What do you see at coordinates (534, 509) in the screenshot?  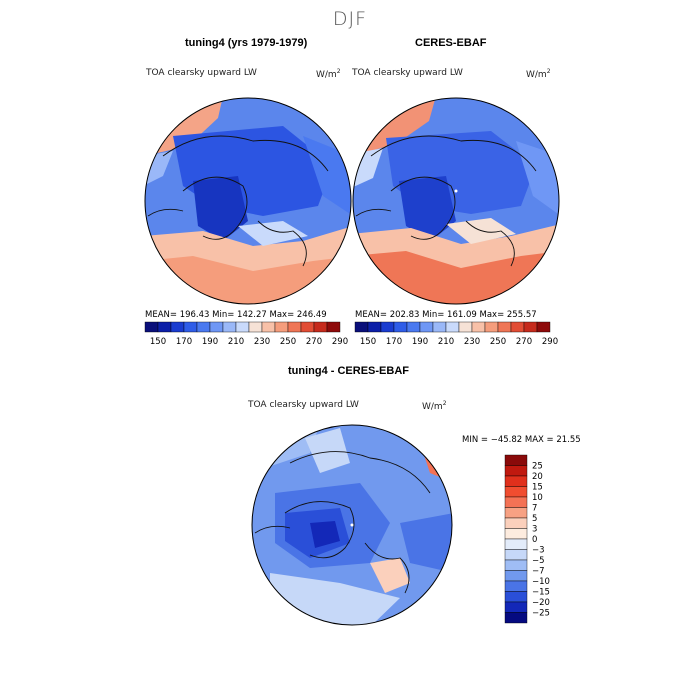 I see `panel3-colorbar-tick-label: 7` at bounding box center [534, 509].